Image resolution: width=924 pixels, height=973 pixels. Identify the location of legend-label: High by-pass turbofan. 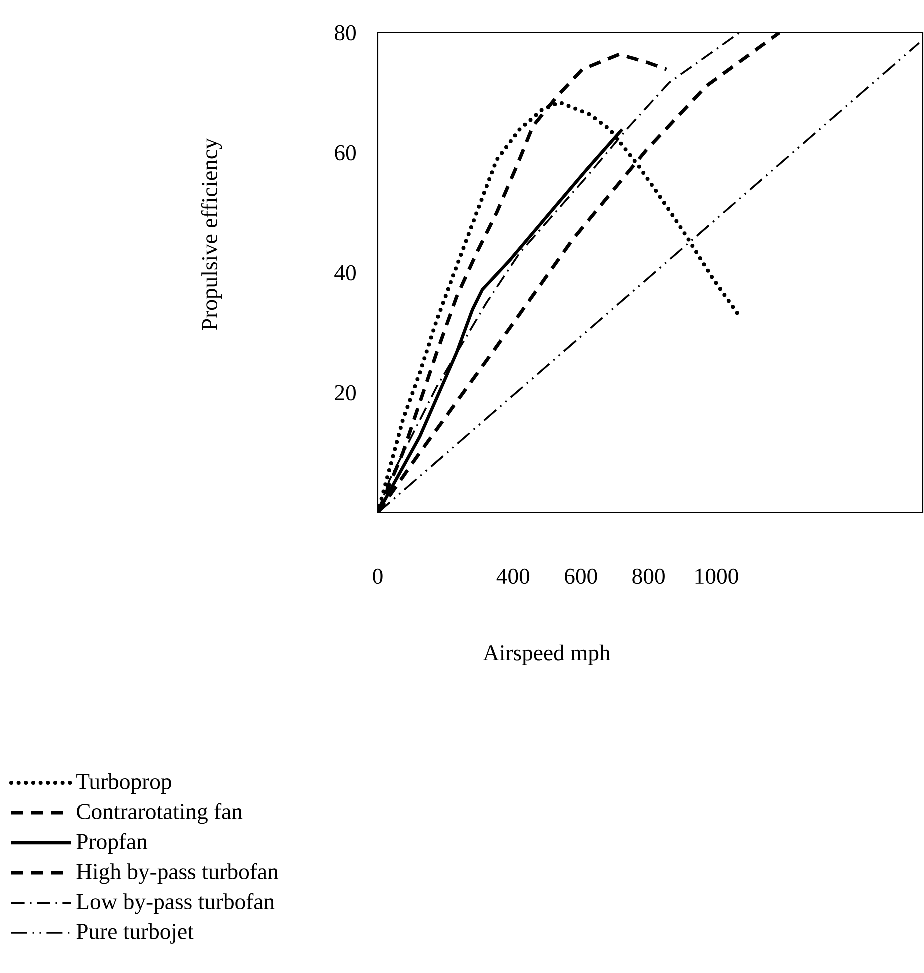
(177, 873).